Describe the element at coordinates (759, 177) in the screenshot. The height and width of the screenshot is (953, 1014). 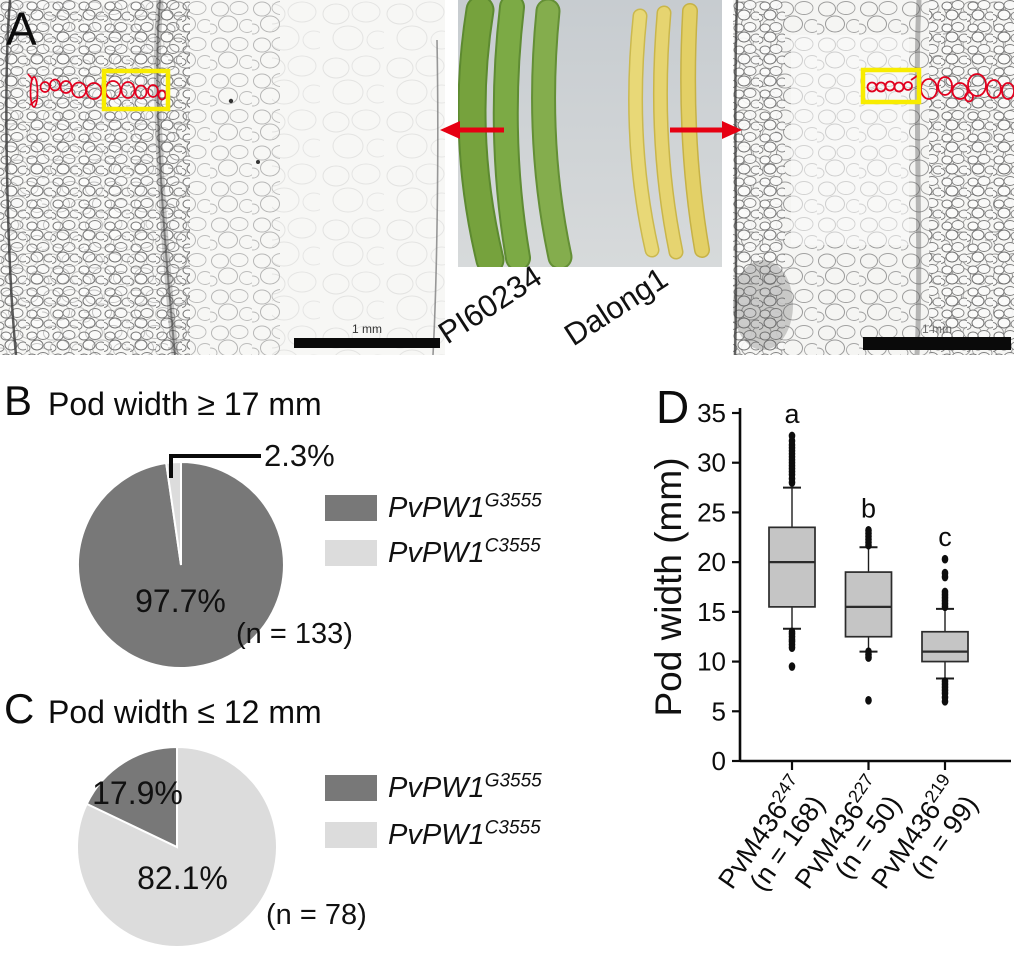
I see `dense-left-band` at that location.